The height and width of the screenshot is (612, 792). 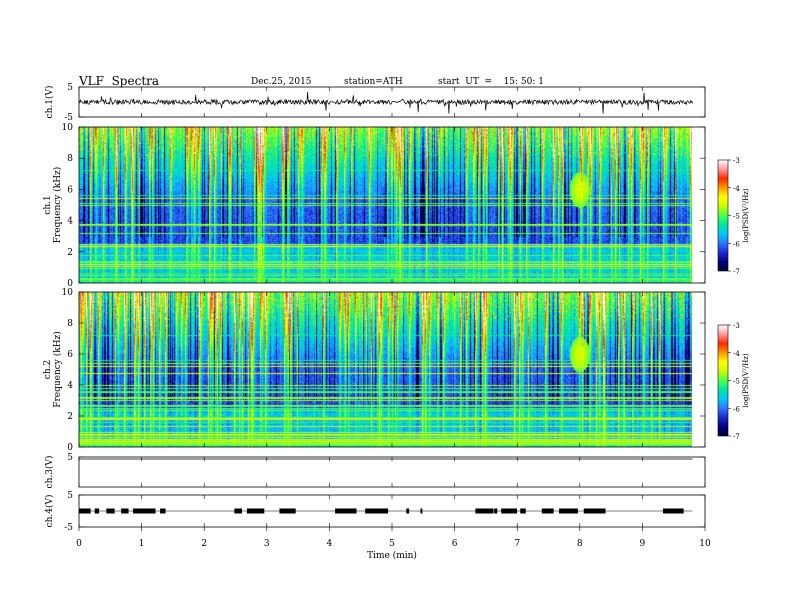 What do you see at coordinates (48, 204) in the screenshot?
I see `ch1-channel-label: ch.1` at bounding box center [48, 204].